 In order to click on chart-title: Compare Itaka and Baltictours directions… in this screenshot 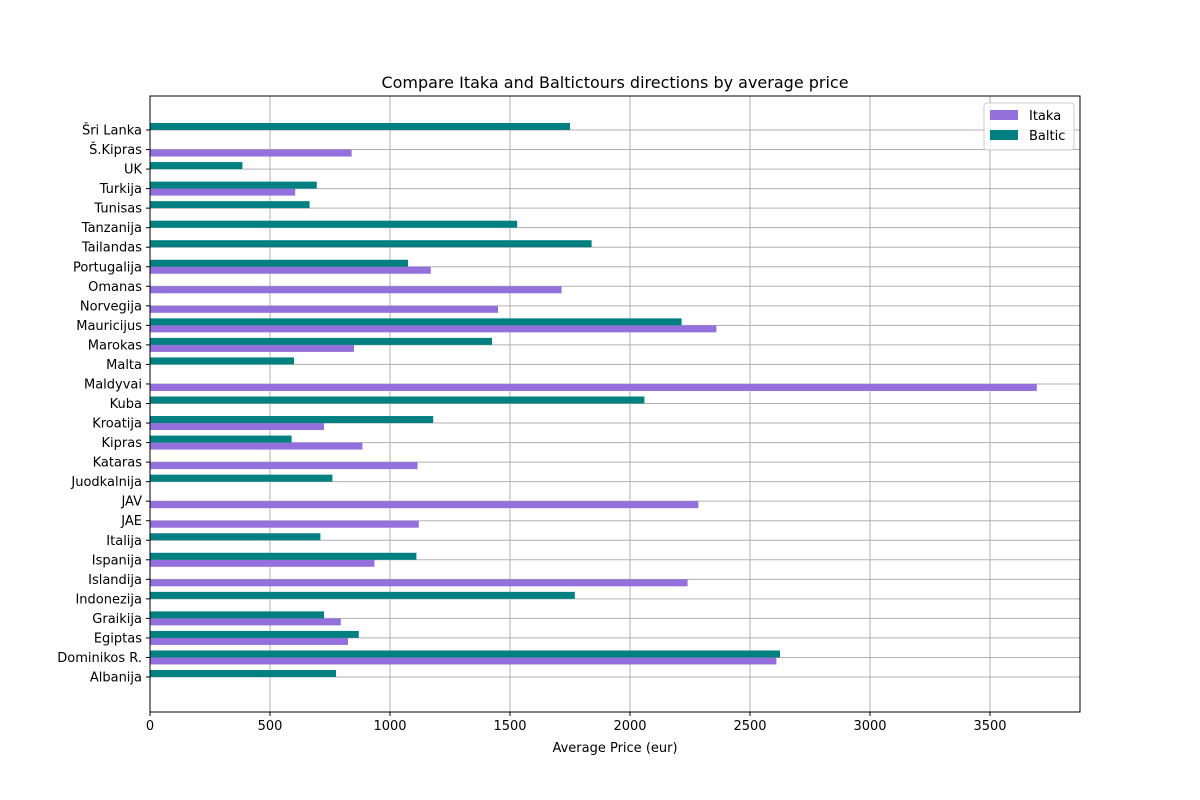, I will do `click(614, 82)`.